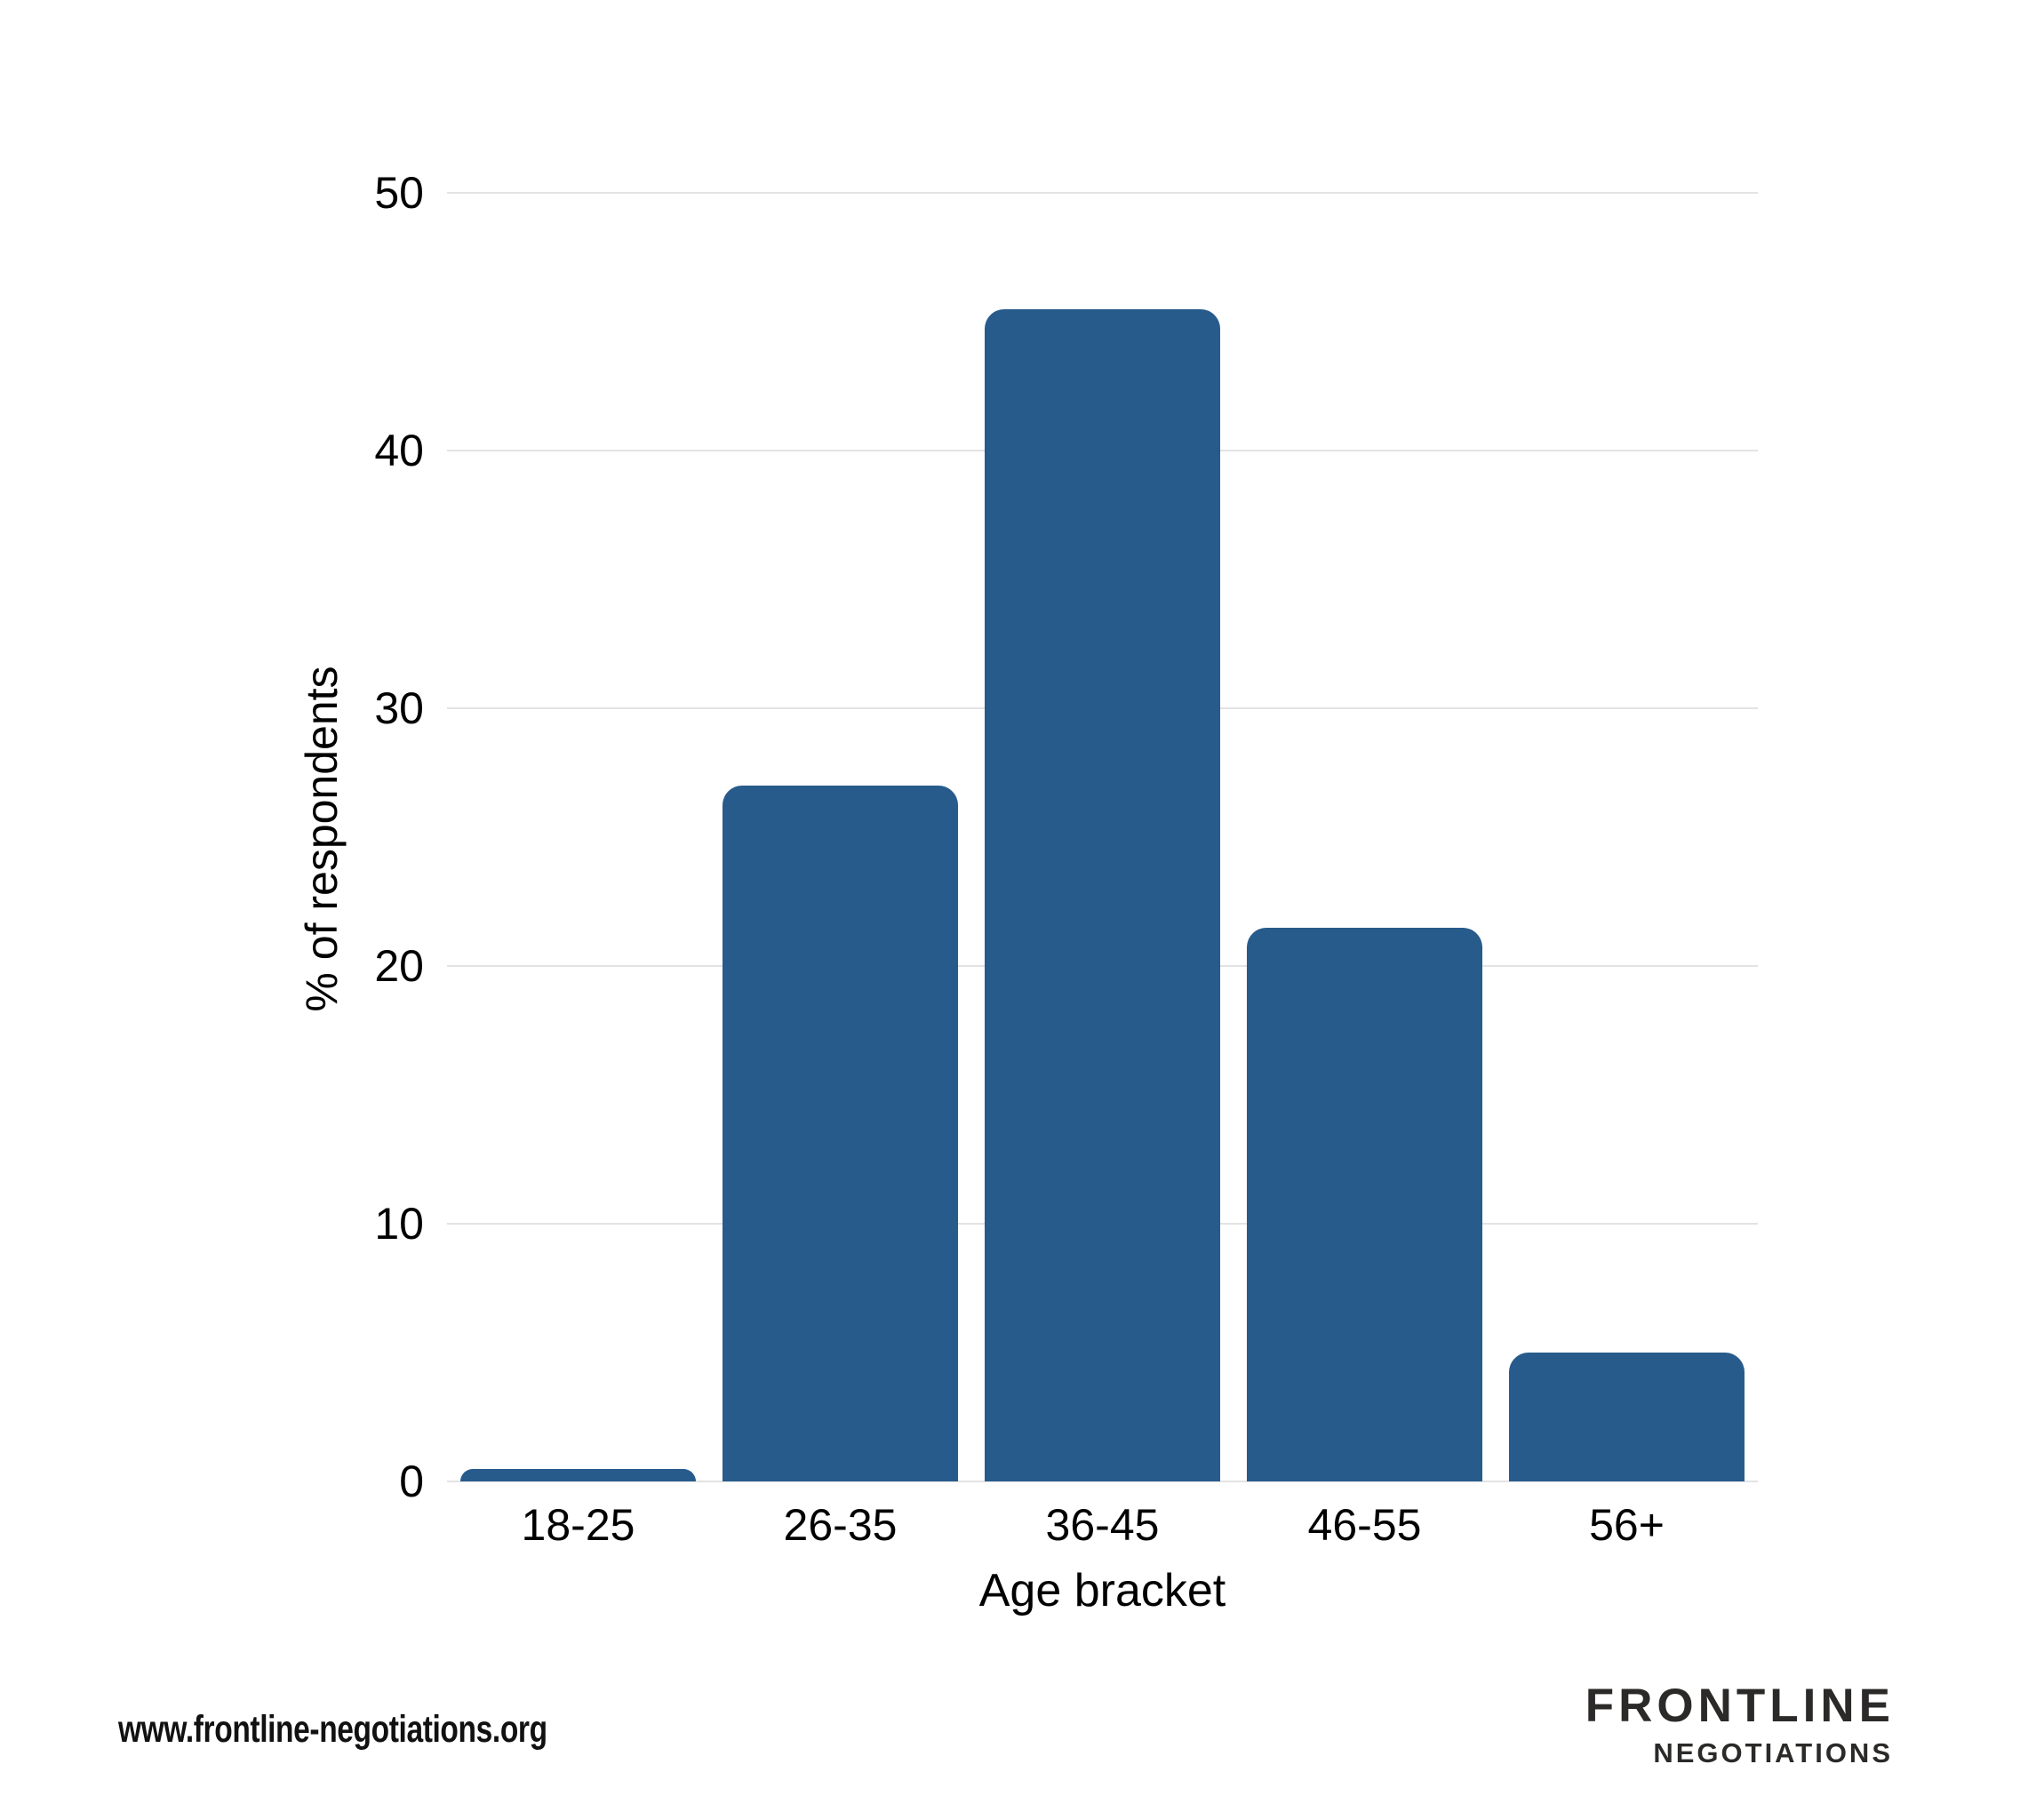  What do you see at coordinates (840, 1525) in the screenshot?
I see `x-tick-label-26-35: 26-35` at bounding box center [840, 1525].